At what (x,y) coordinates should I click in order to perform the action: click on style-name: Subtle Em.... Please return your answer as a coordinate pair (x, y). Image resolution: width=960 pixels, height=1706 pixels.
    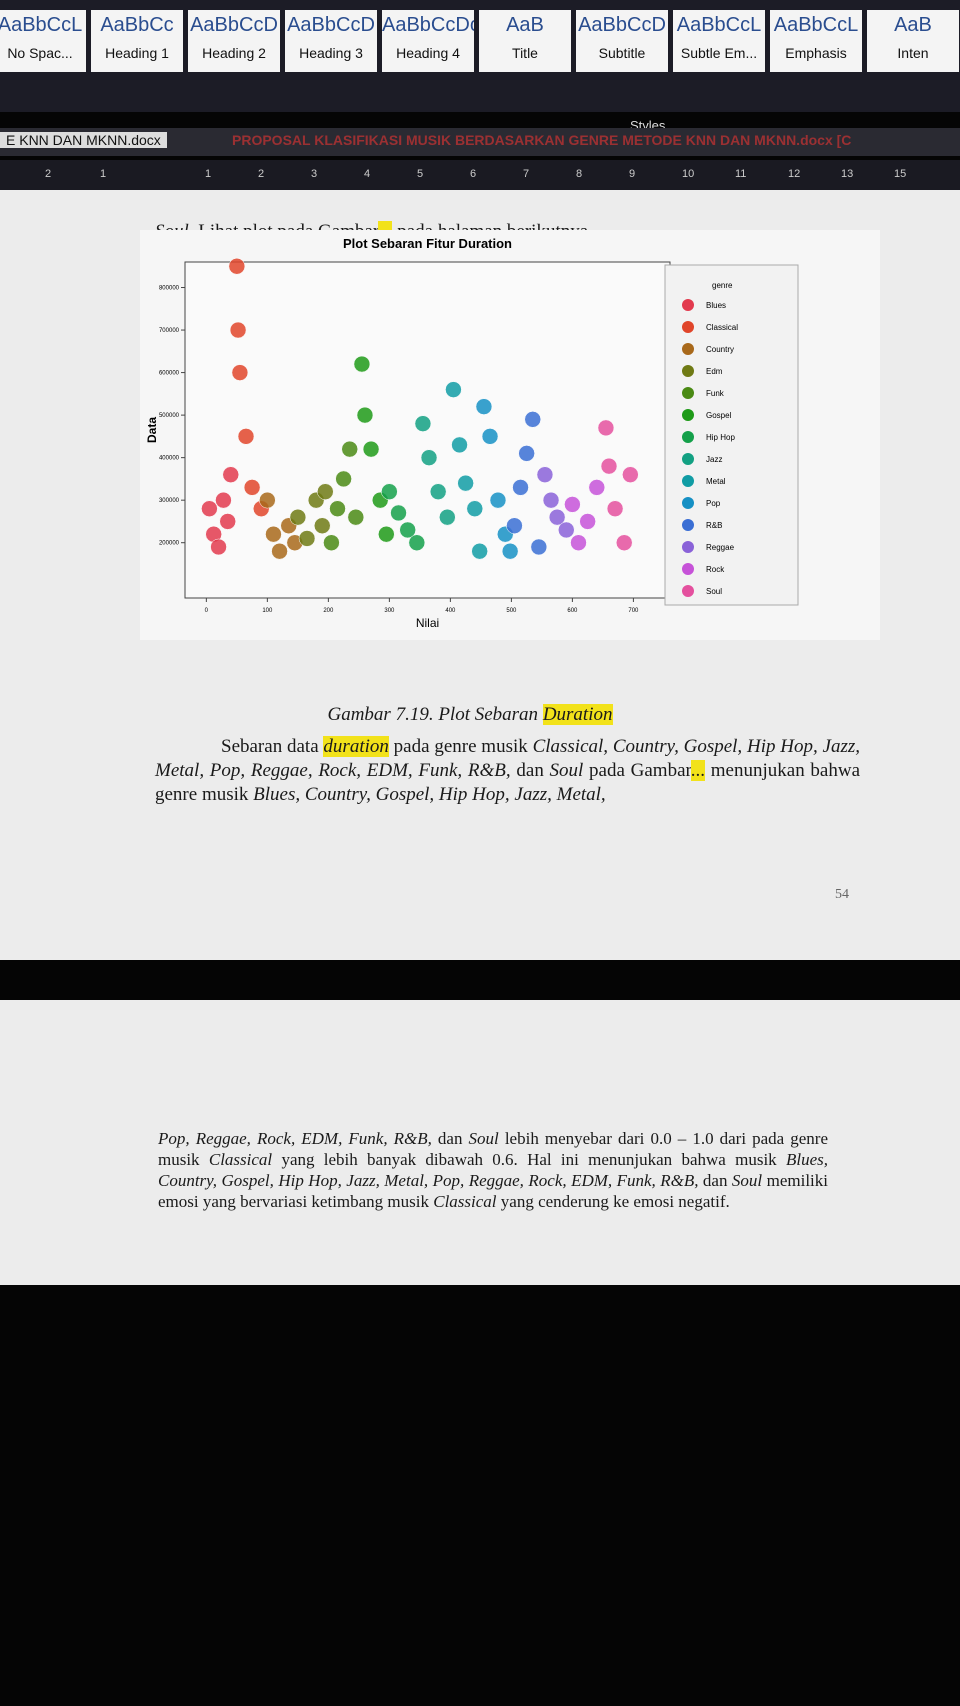
    Looking at the image, I should click on (719, 53).